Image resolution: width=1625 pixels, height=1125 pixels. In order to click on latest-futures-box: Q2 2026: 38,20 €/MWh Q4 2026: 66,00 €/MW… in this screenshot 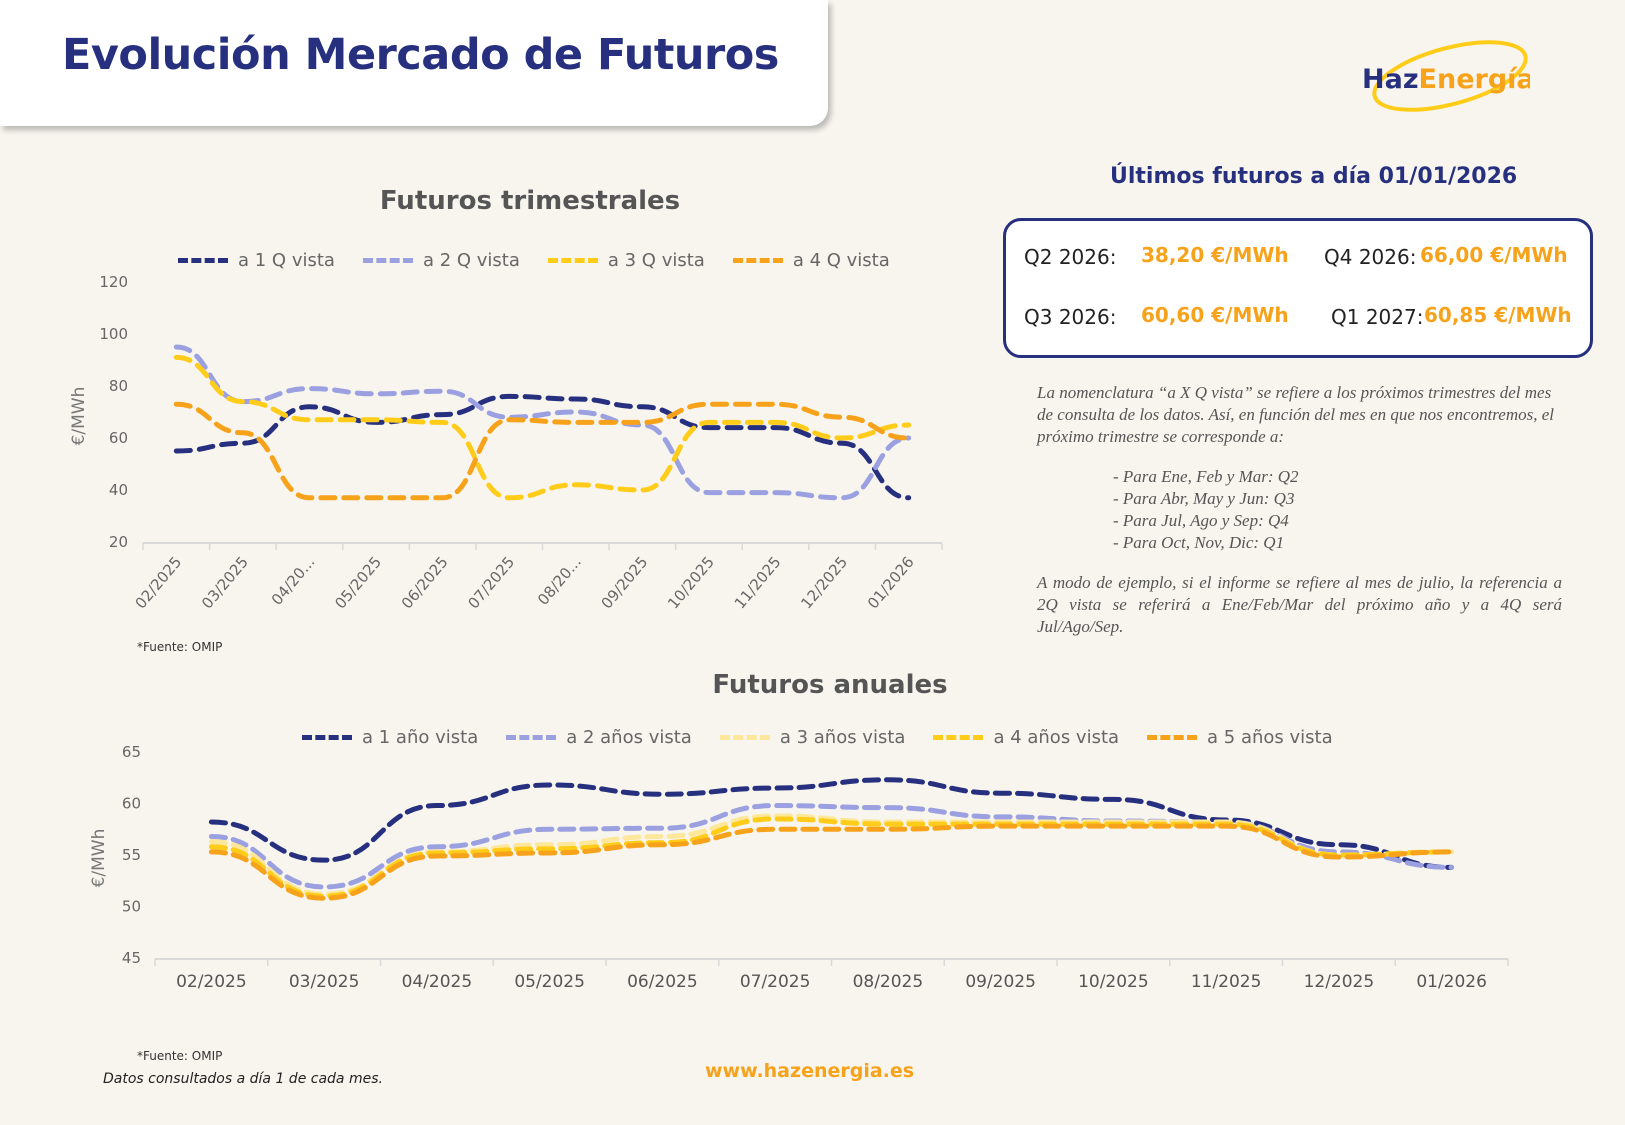, I will do `click(1298, 288)`.